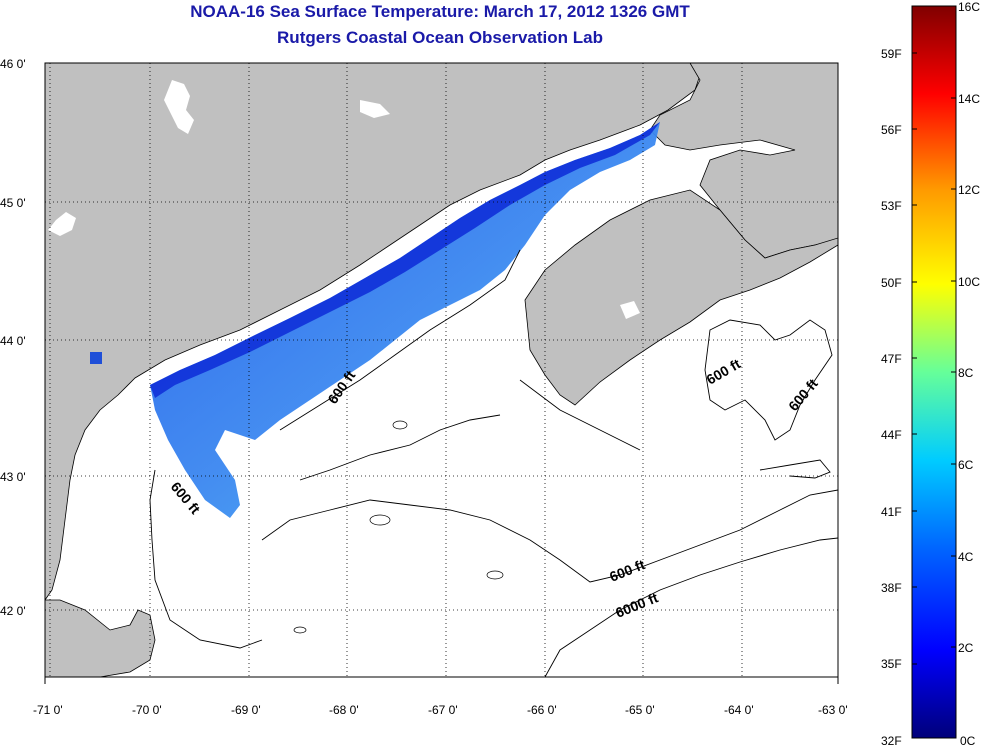  I want to click on colorbar-f-label: 41F, so click(891, 512).